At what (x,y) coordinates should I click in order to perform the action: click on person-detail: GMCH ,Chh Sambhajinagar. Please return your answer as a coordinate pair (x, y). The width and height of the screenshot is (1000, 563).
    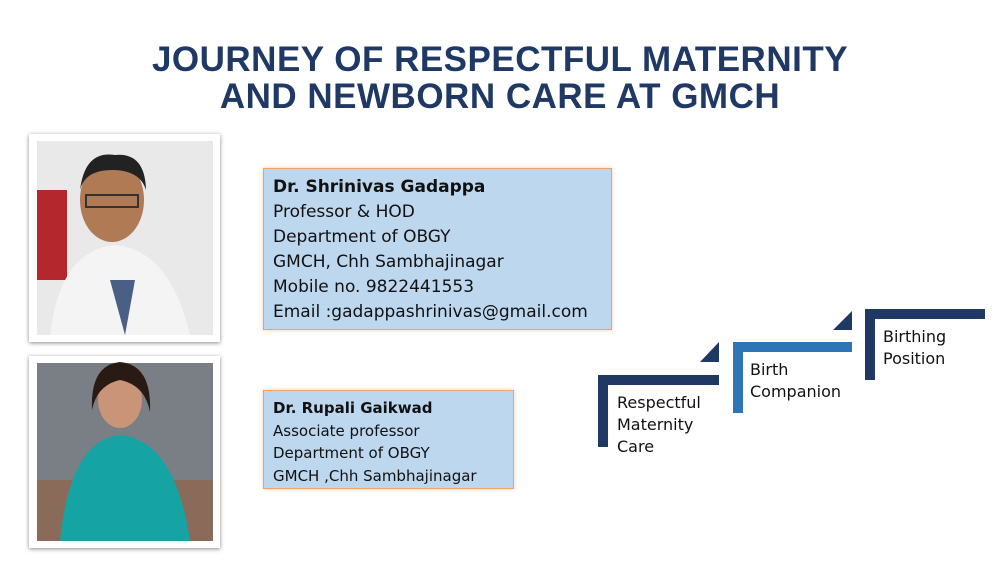
    Looking at the image, I should click on (375, 475).